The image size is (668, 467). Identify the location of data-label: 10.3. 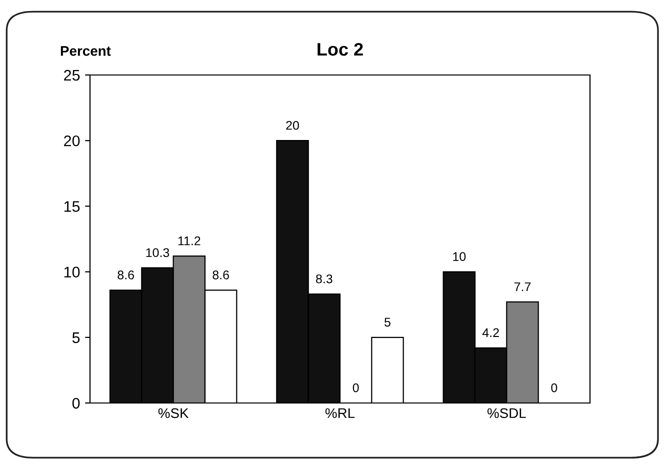
(158, 253).